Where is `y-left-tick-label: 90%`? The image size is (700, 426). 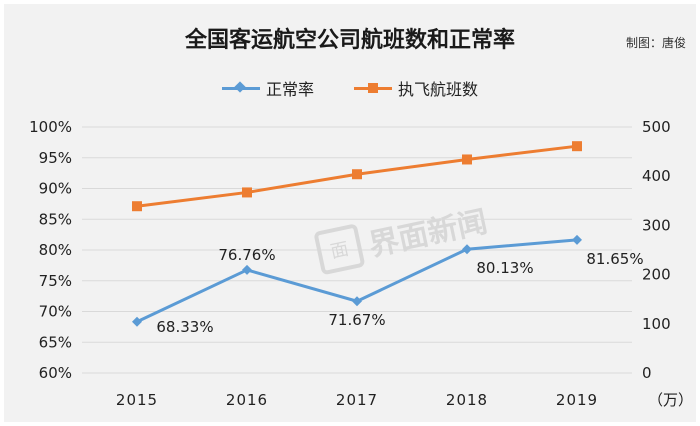 y-left-tick-label: 90% is located at coordinates (55, 189).